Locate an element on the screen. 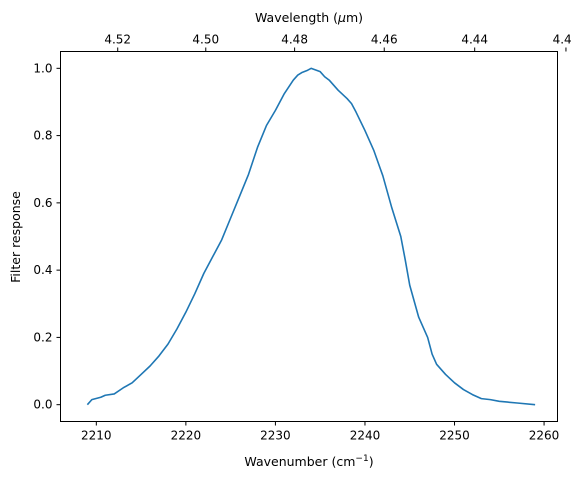 The width and height of the screenshot is (571, 480). x-tick-label: 2260 is located at coordinates (544, 436).